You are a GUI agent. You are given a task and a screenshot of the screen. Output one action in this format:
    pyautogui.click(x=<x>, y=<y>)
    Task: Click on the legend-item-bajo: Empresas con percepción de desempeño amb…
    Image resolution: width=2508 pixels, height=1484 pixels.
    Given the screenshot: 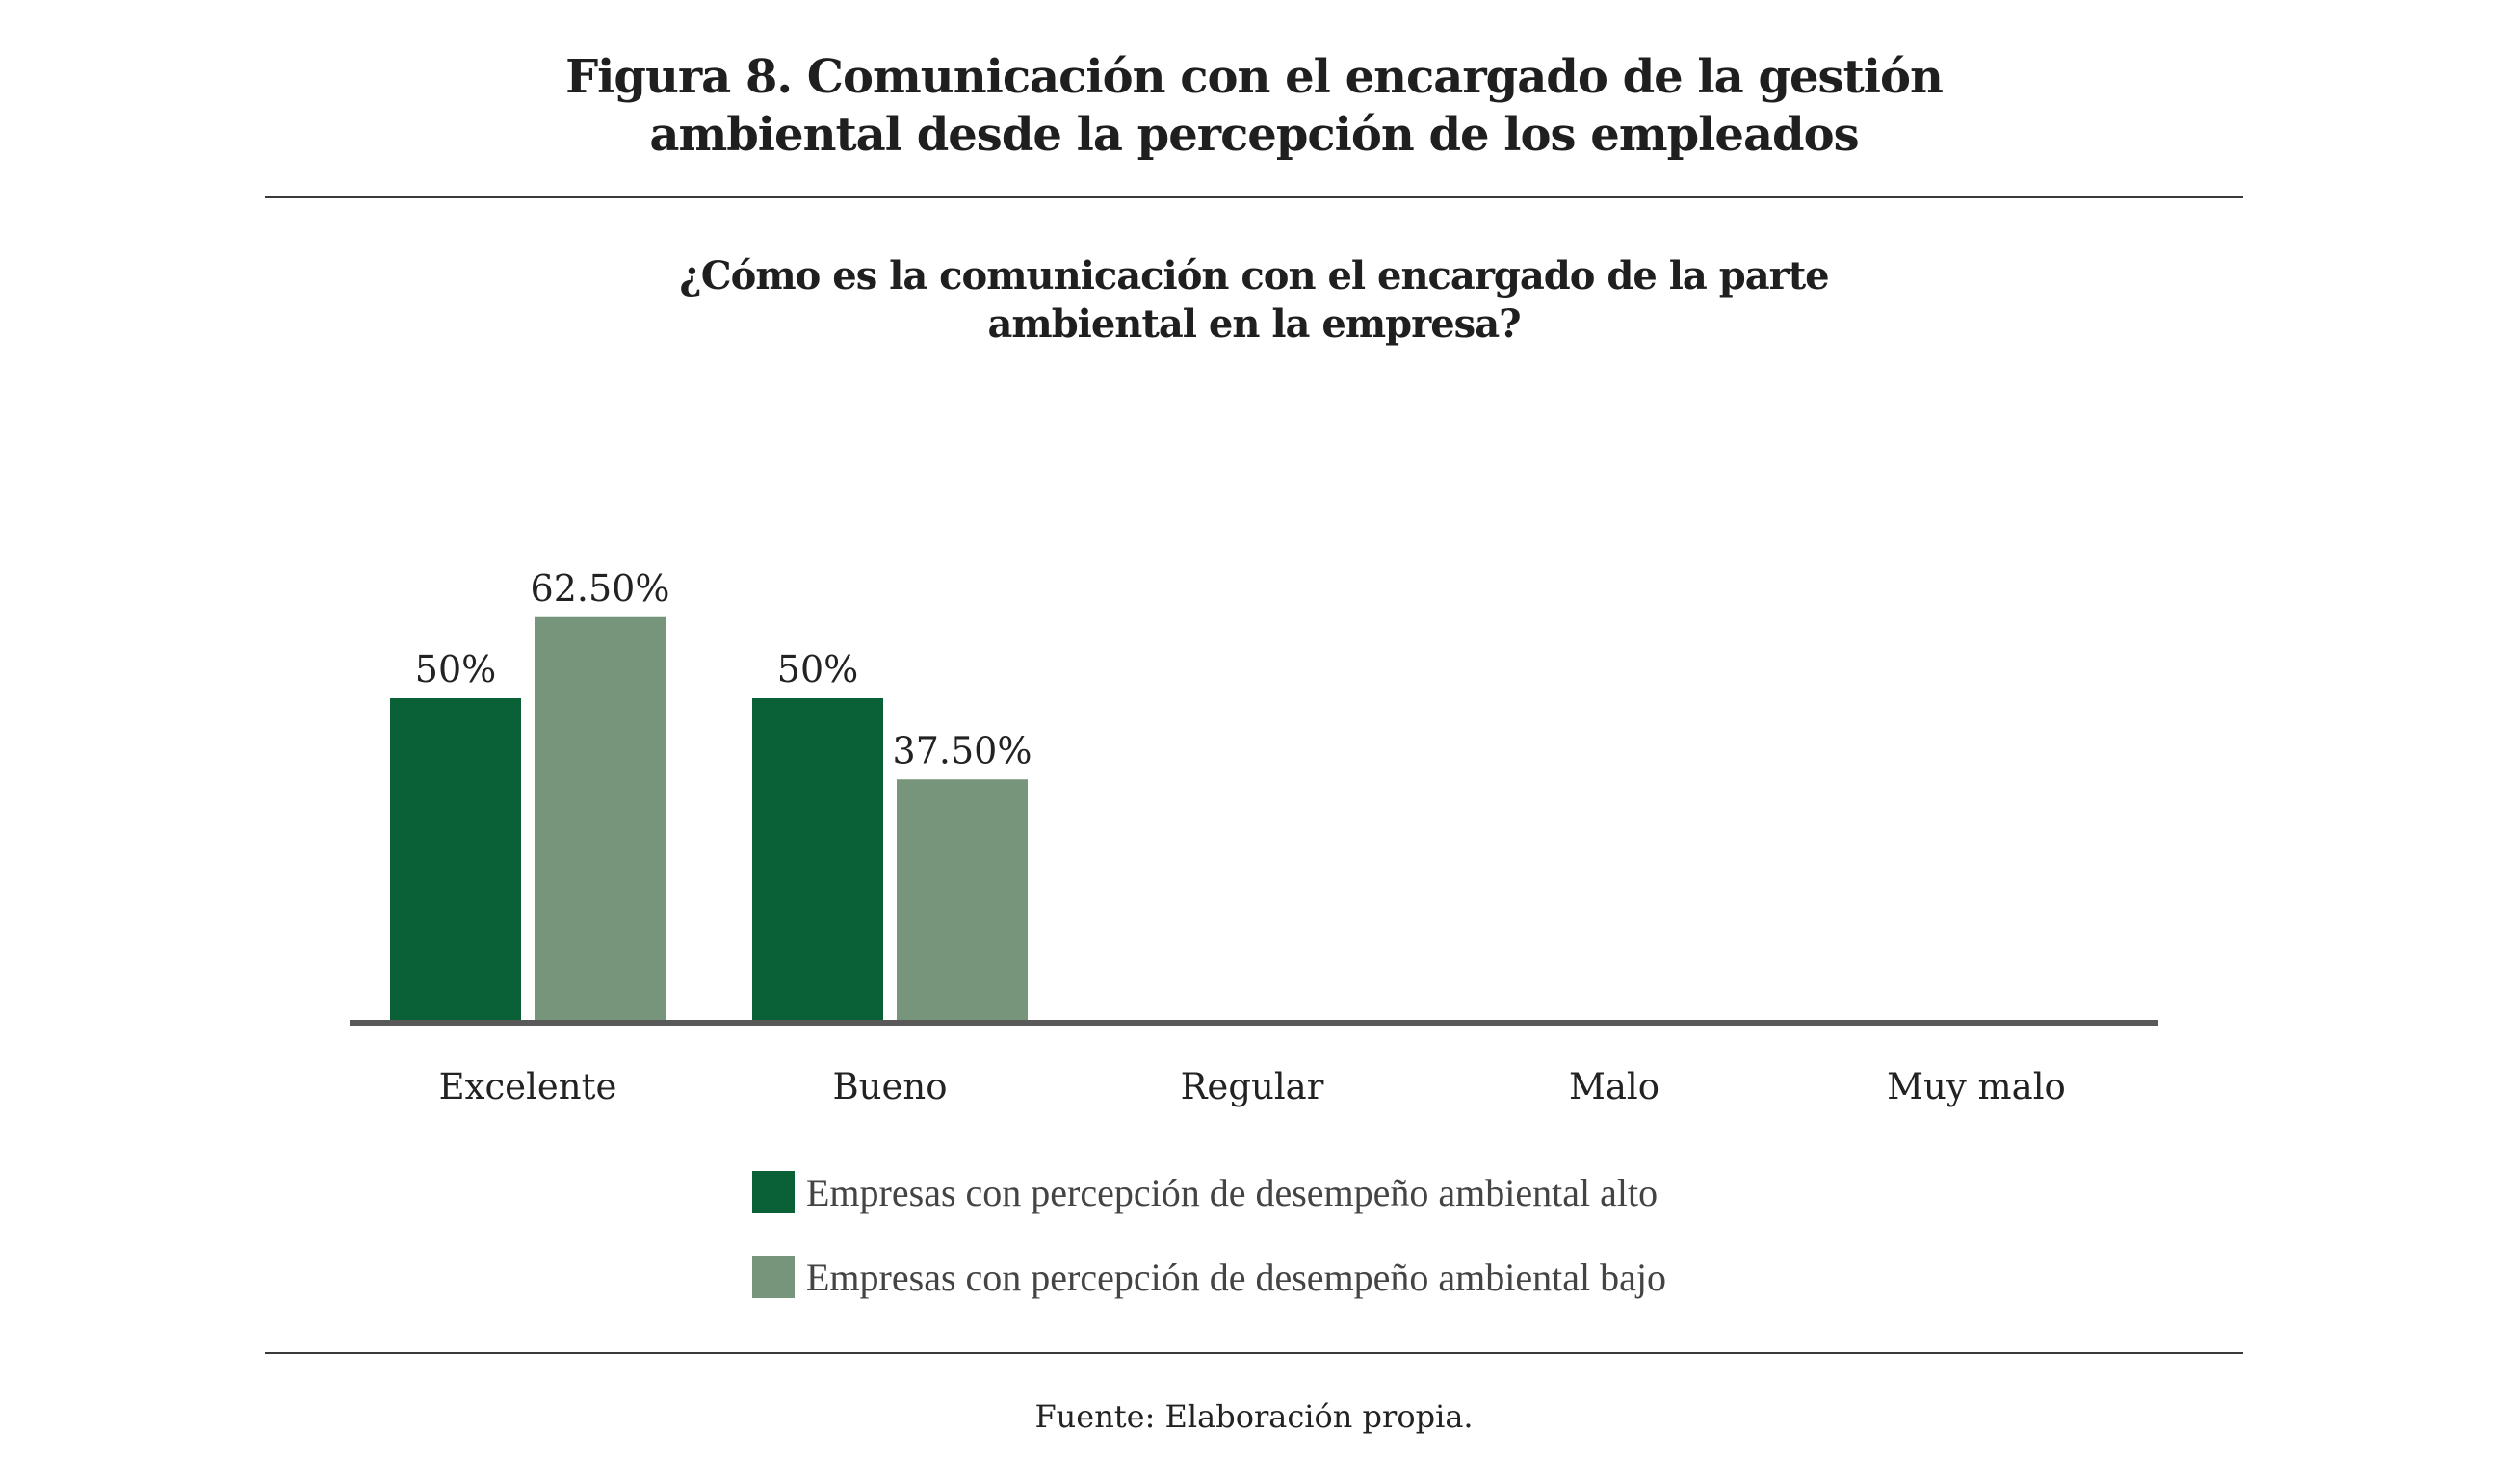 What is the action you would take?
    pyautogui.click(x=1209, y=1277)
    